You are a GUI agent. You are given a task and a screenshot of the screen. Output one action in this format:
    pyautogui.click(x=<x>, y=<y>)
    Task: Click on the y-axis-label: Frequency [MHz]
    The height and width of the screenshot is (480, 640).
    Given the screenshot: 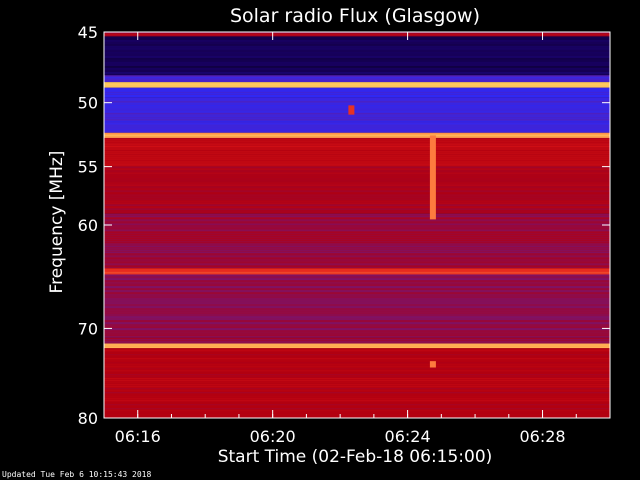 What is the action you would take?
    pyautogui.click(x=57, y=222)
    